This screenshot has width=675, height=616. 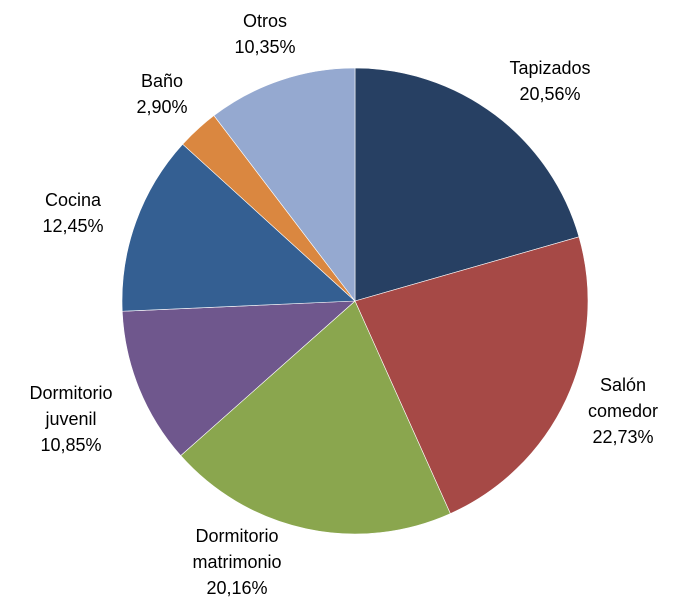 I want to click on slice-category-label: comedor, so click(x=623, y=411).